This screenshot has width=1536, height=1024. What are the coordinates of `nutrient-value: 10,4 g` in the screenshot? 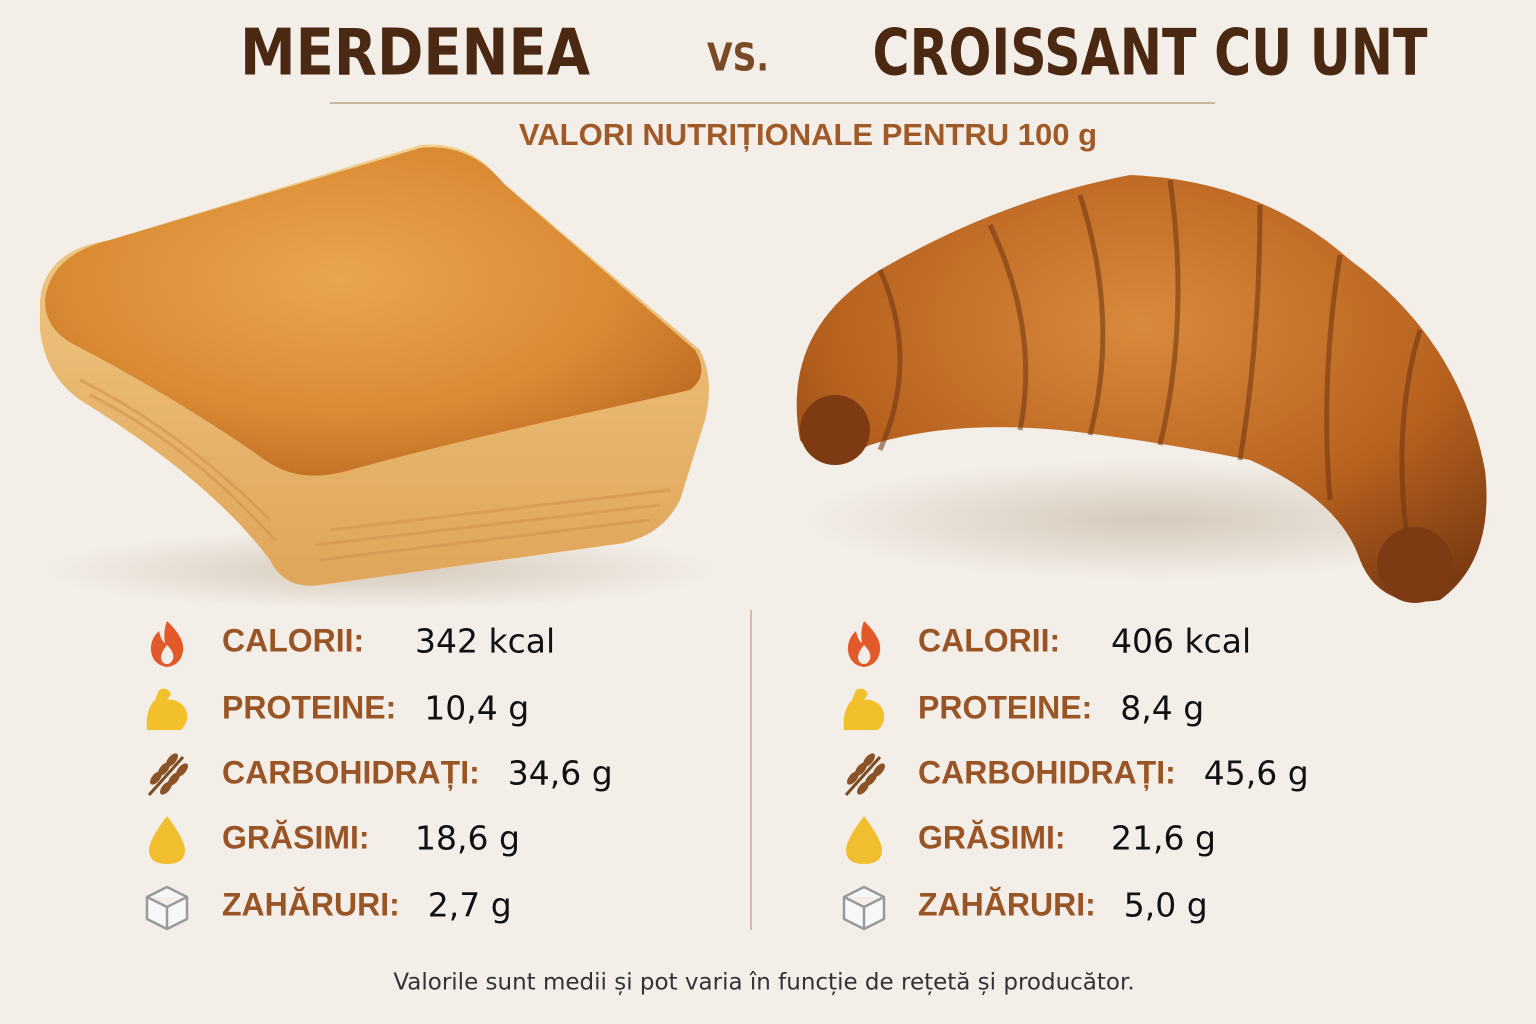 It's located at (476, 708).